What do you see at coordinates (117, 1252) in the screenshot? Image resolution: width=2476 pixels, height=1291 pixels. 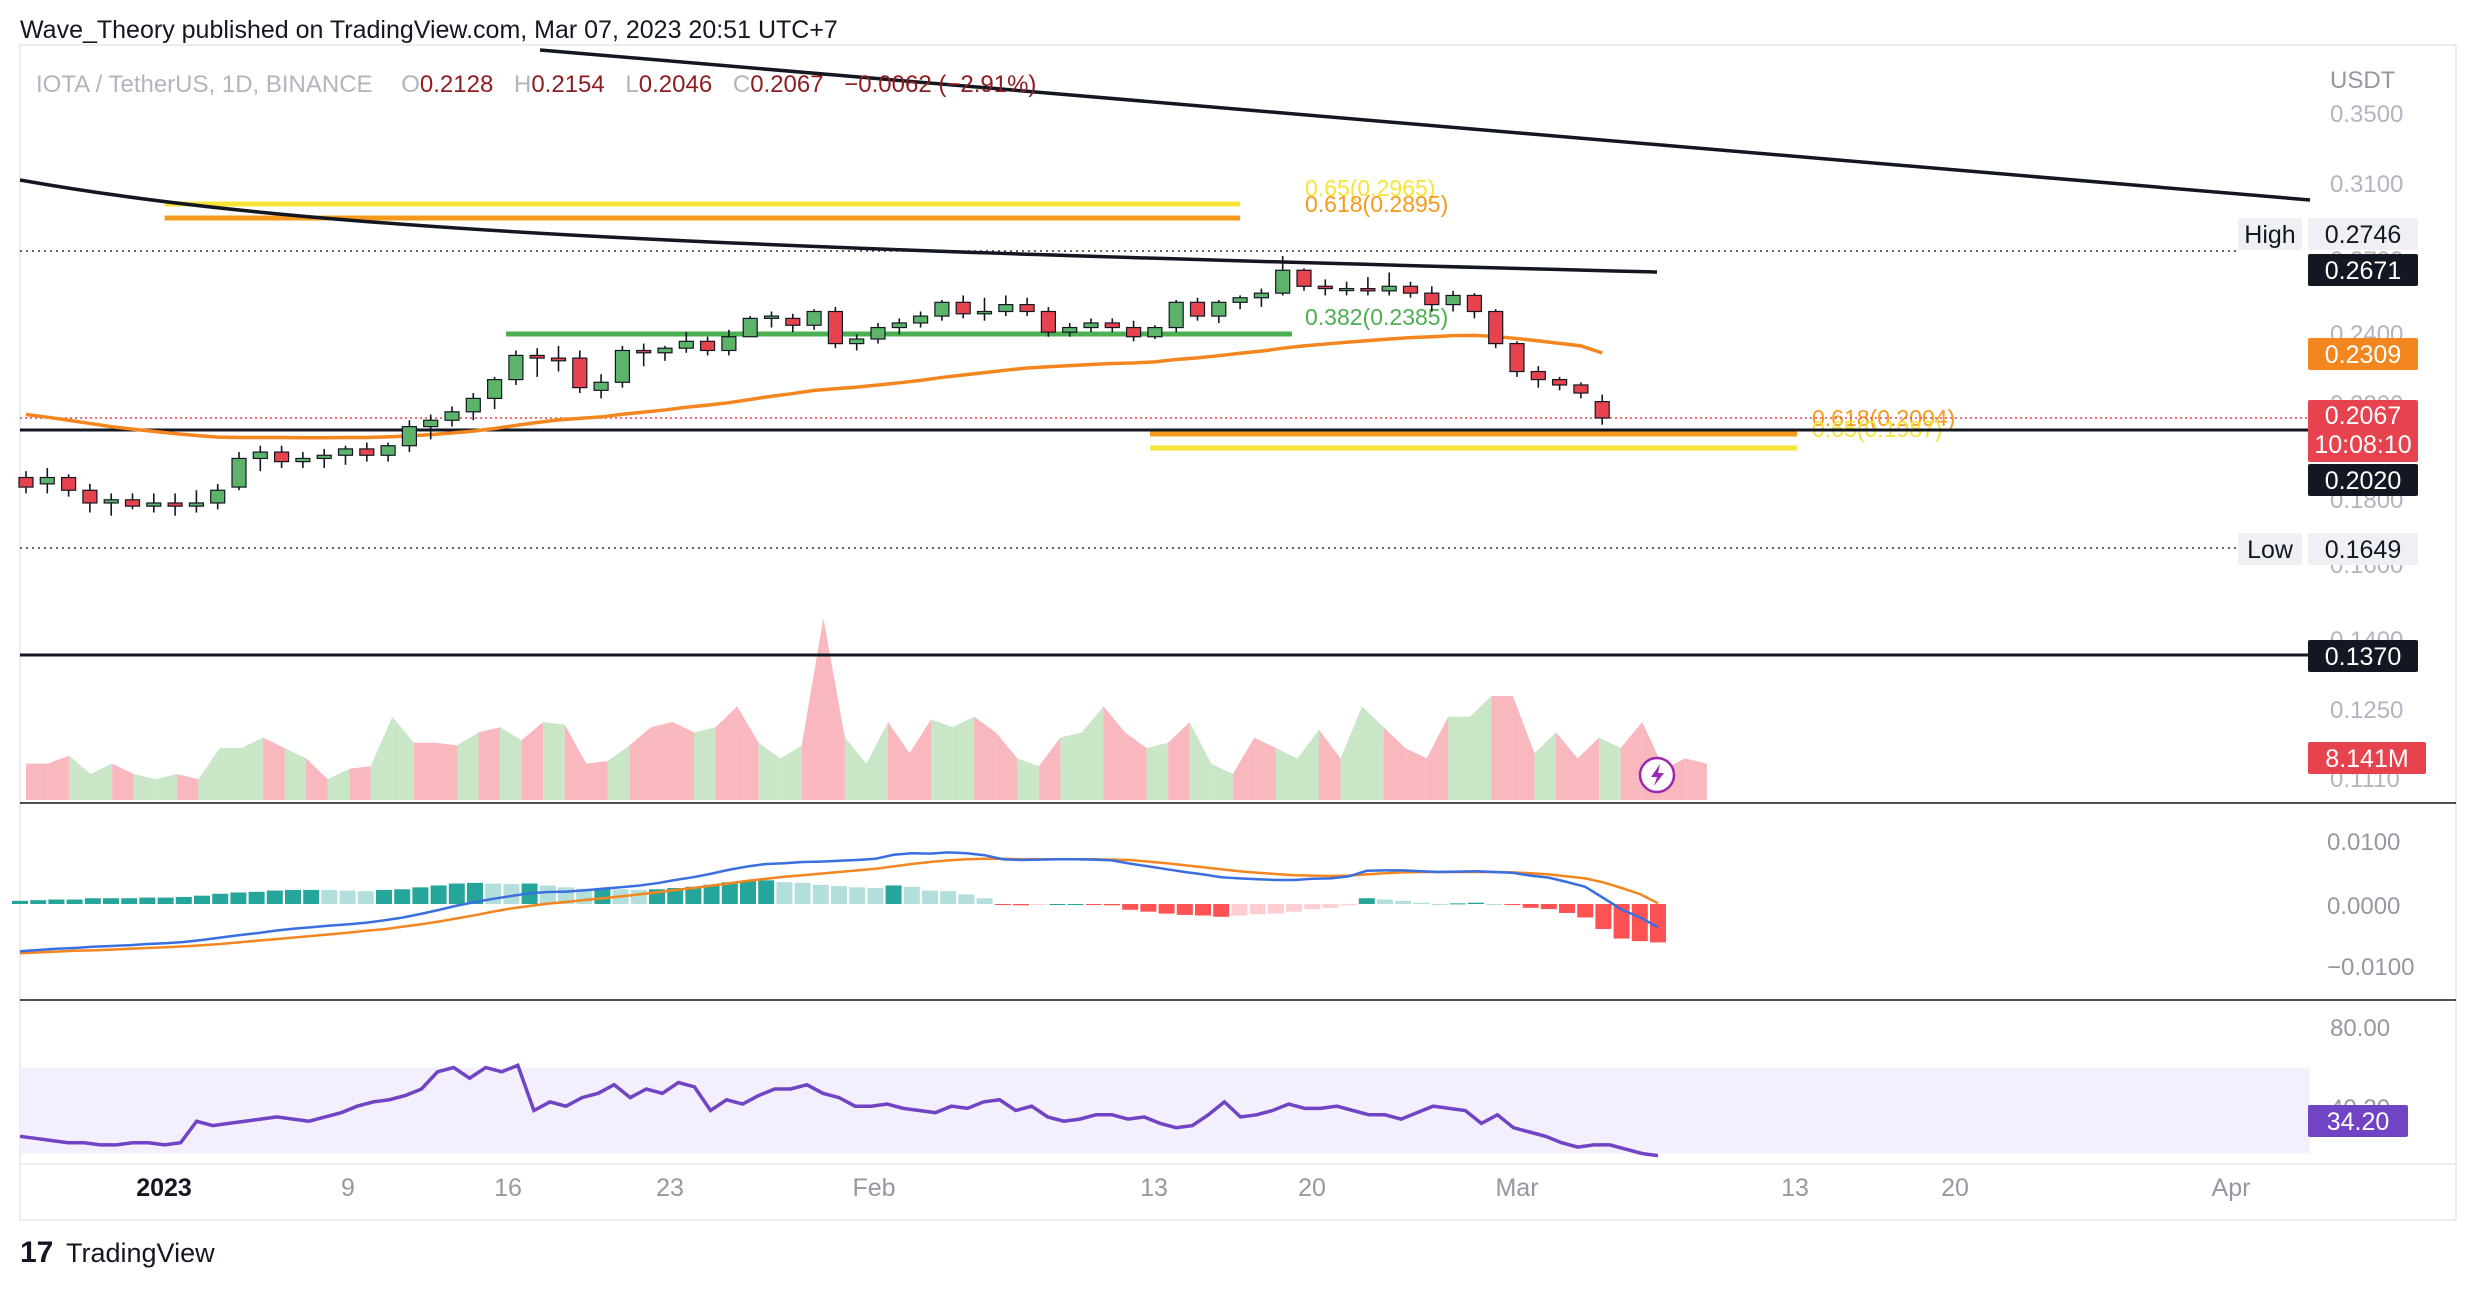 I see `tradingview-logo: 17 TradingView` at bounding box center [117, 1252].